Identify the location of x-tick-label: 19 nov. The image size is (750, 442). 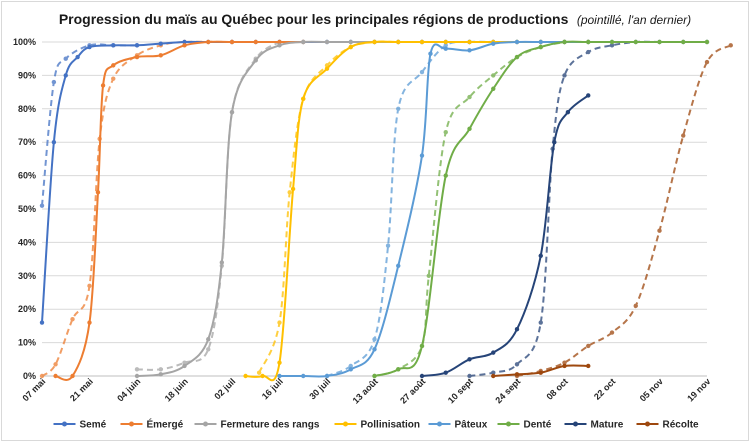
(698, 389).